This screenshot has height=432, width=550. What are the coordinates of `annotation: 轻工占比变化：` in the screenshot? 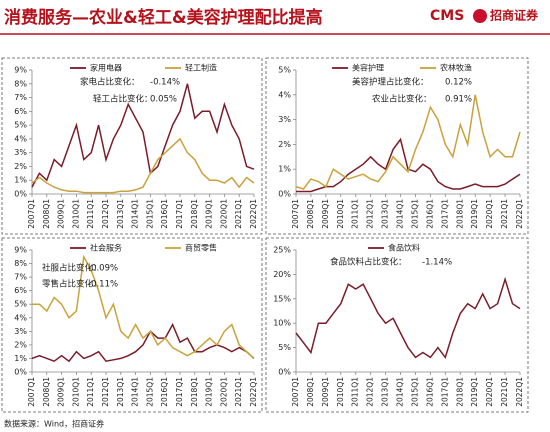 It's located at (123, 99).